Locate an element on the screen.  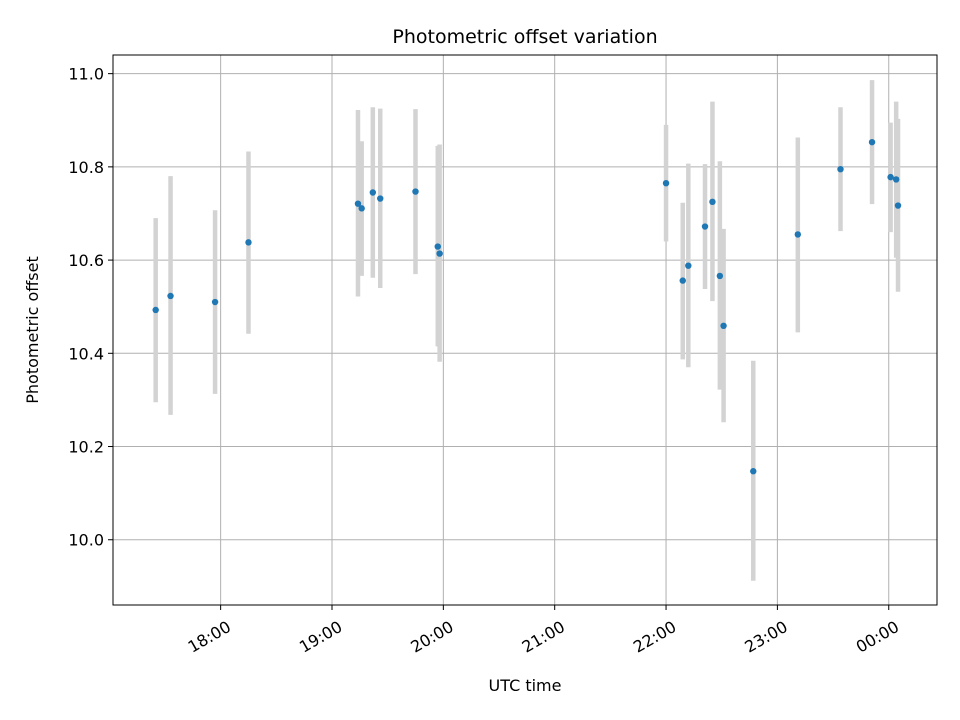
y-axis-ticks: 10.0 10.2 10.4 10.6 10.8 11.0 is located at coordinates (90, 307).